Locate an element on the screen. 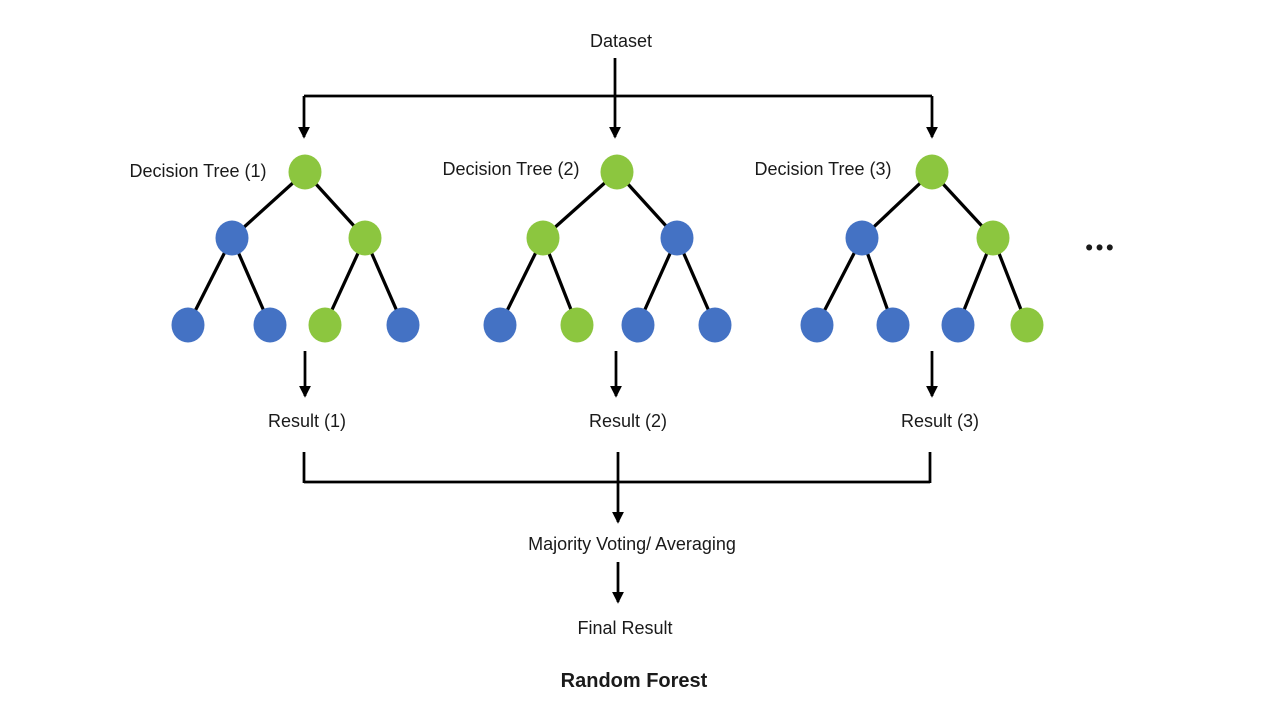 This screenshot has height=720, width=1280. result-3-label: Result (3) is located at coordinates (940, 421).